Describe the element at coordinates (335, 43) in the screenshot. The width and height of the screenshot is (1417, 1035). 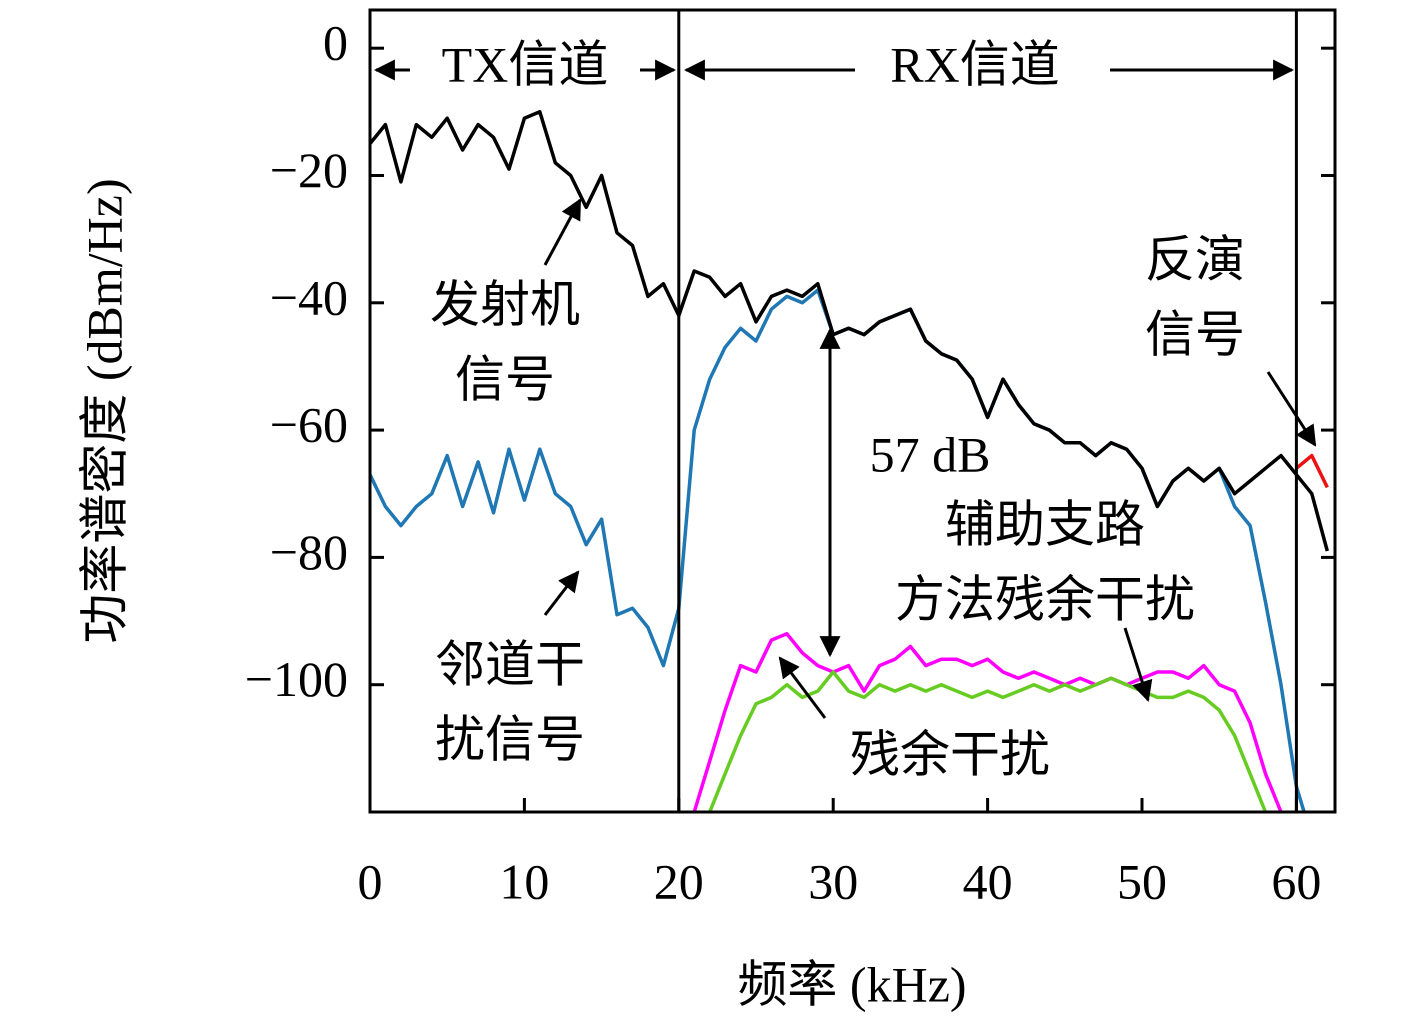
I see `y-tick-label: 0` at that location.